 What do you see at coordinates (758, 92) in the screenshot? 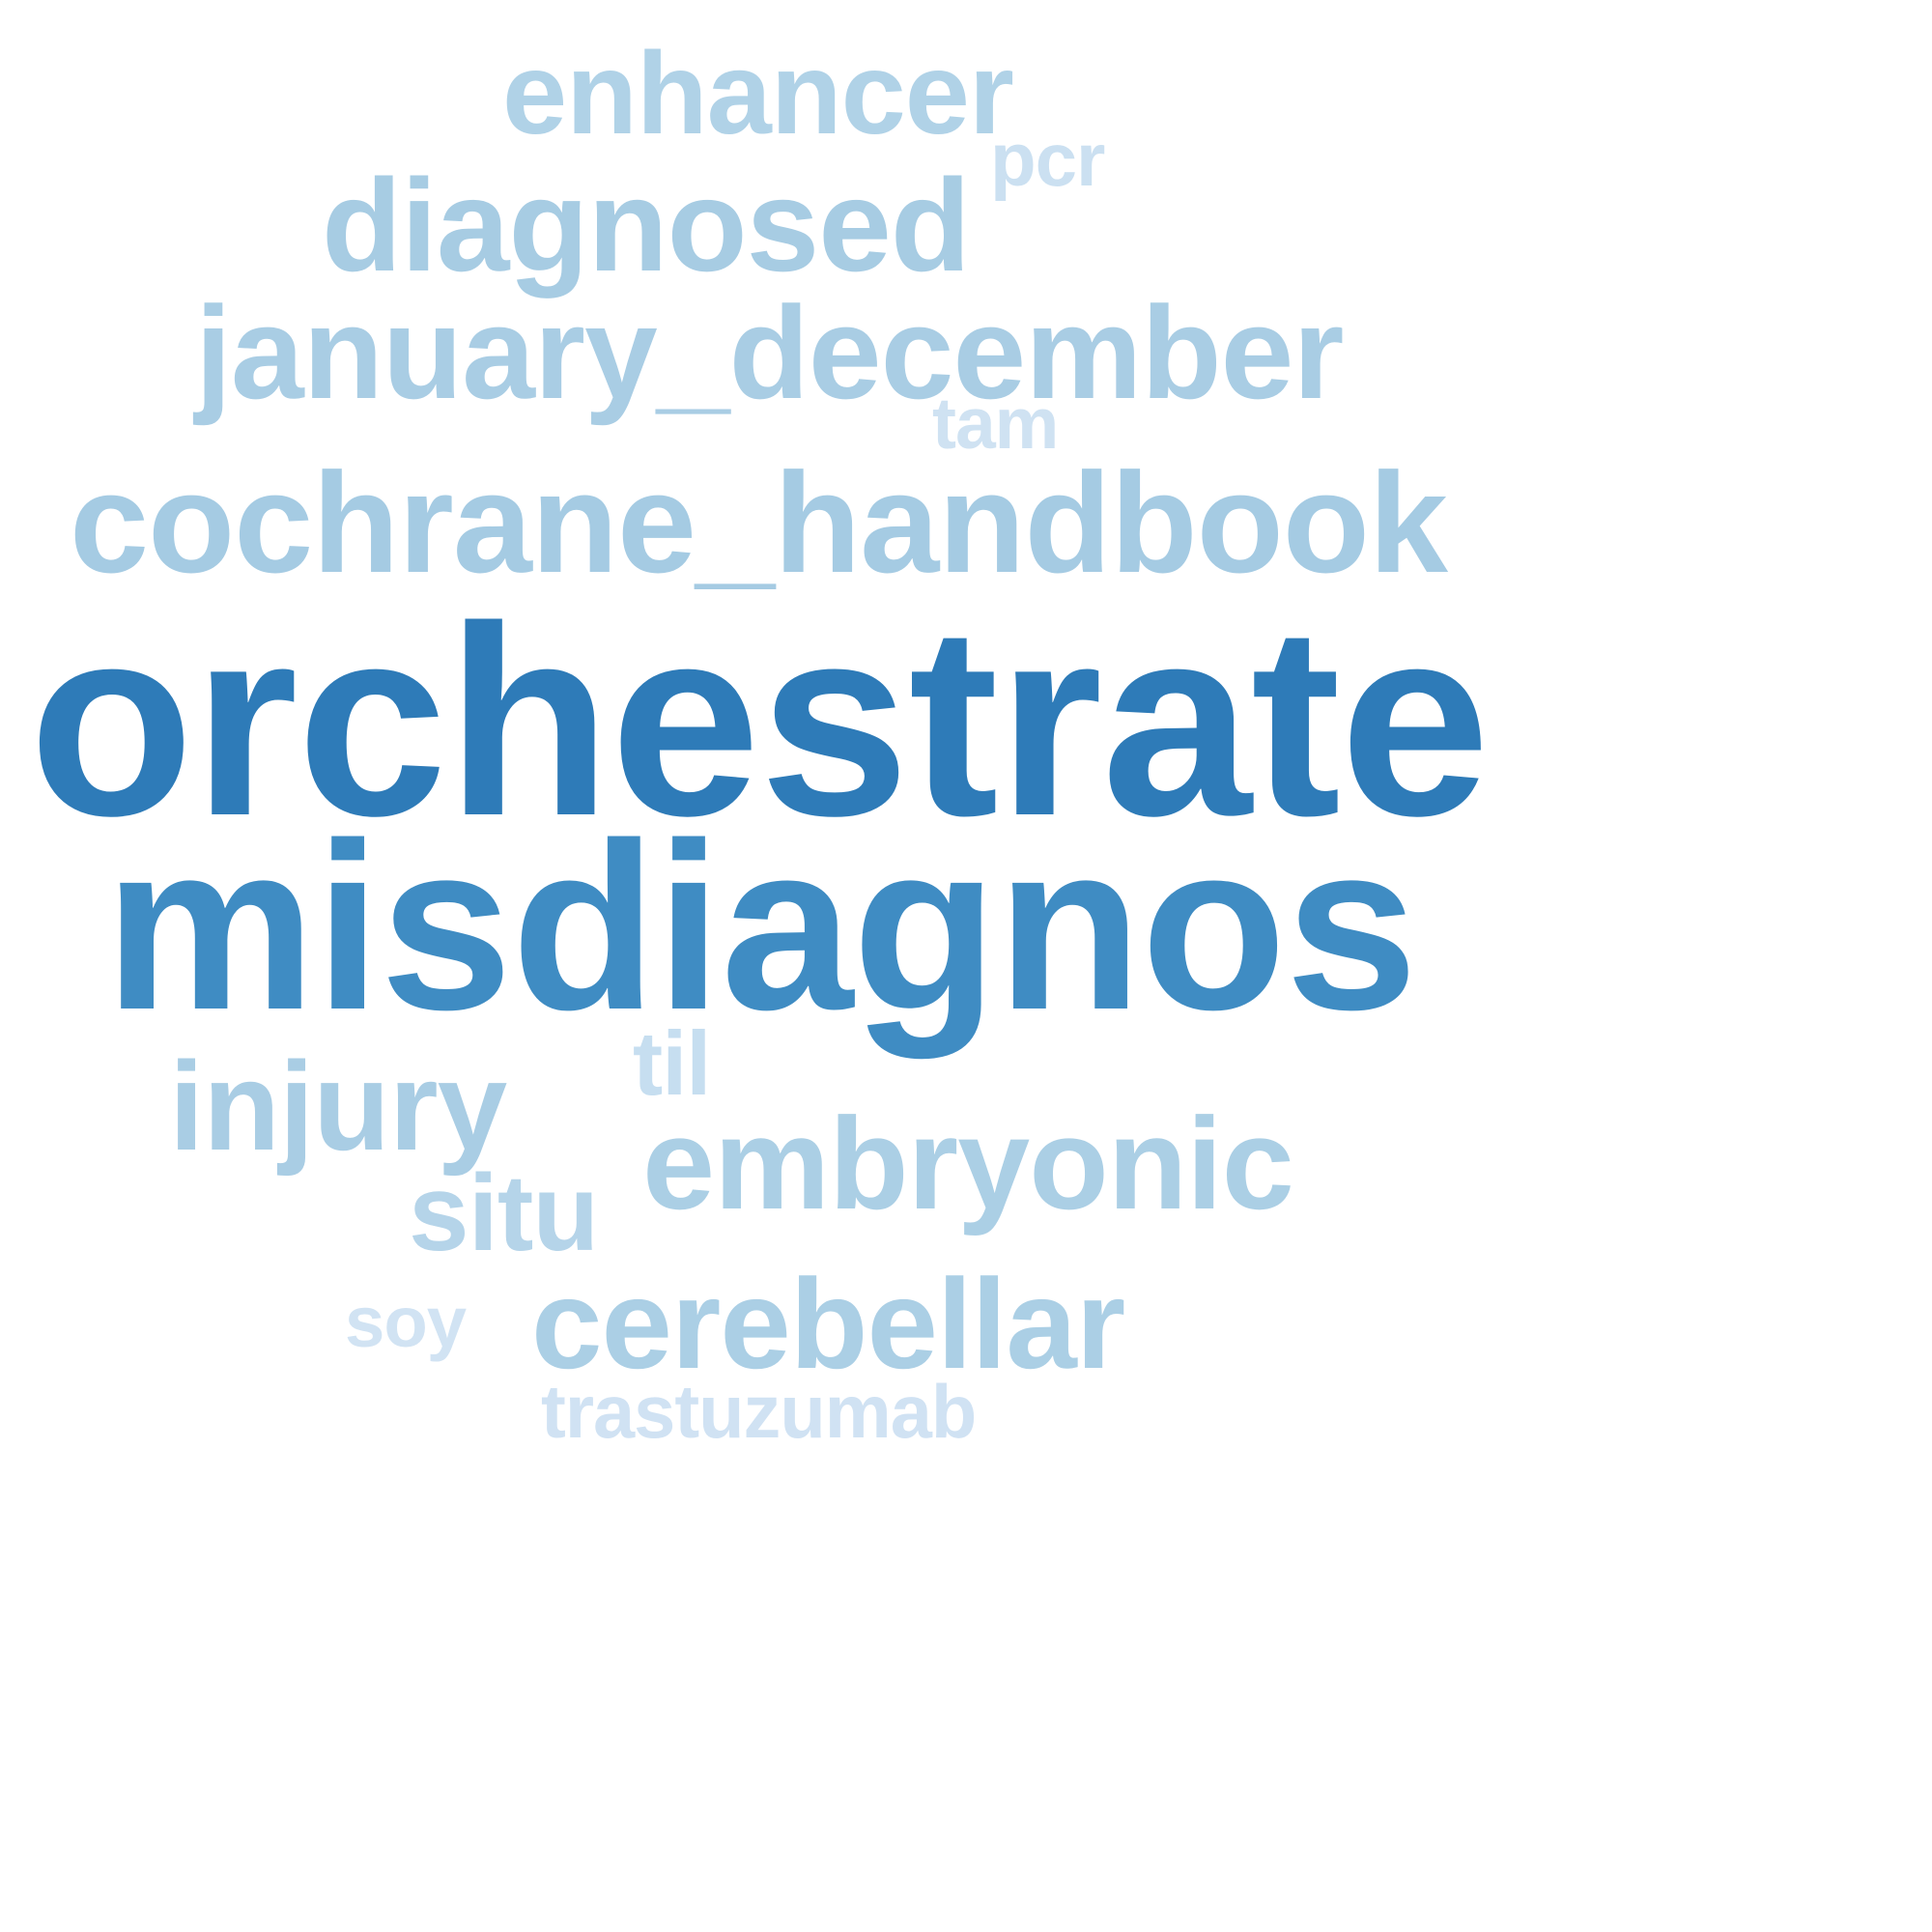
I see `word-enhancer: enhancer` at bounding box center [758, 92].